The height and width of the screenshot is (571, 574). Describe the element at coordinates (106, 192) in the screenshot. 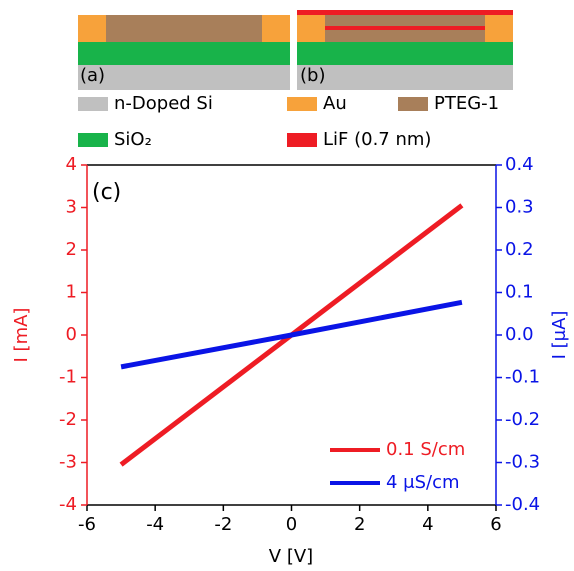

I see `annotation: (c)` at that location.